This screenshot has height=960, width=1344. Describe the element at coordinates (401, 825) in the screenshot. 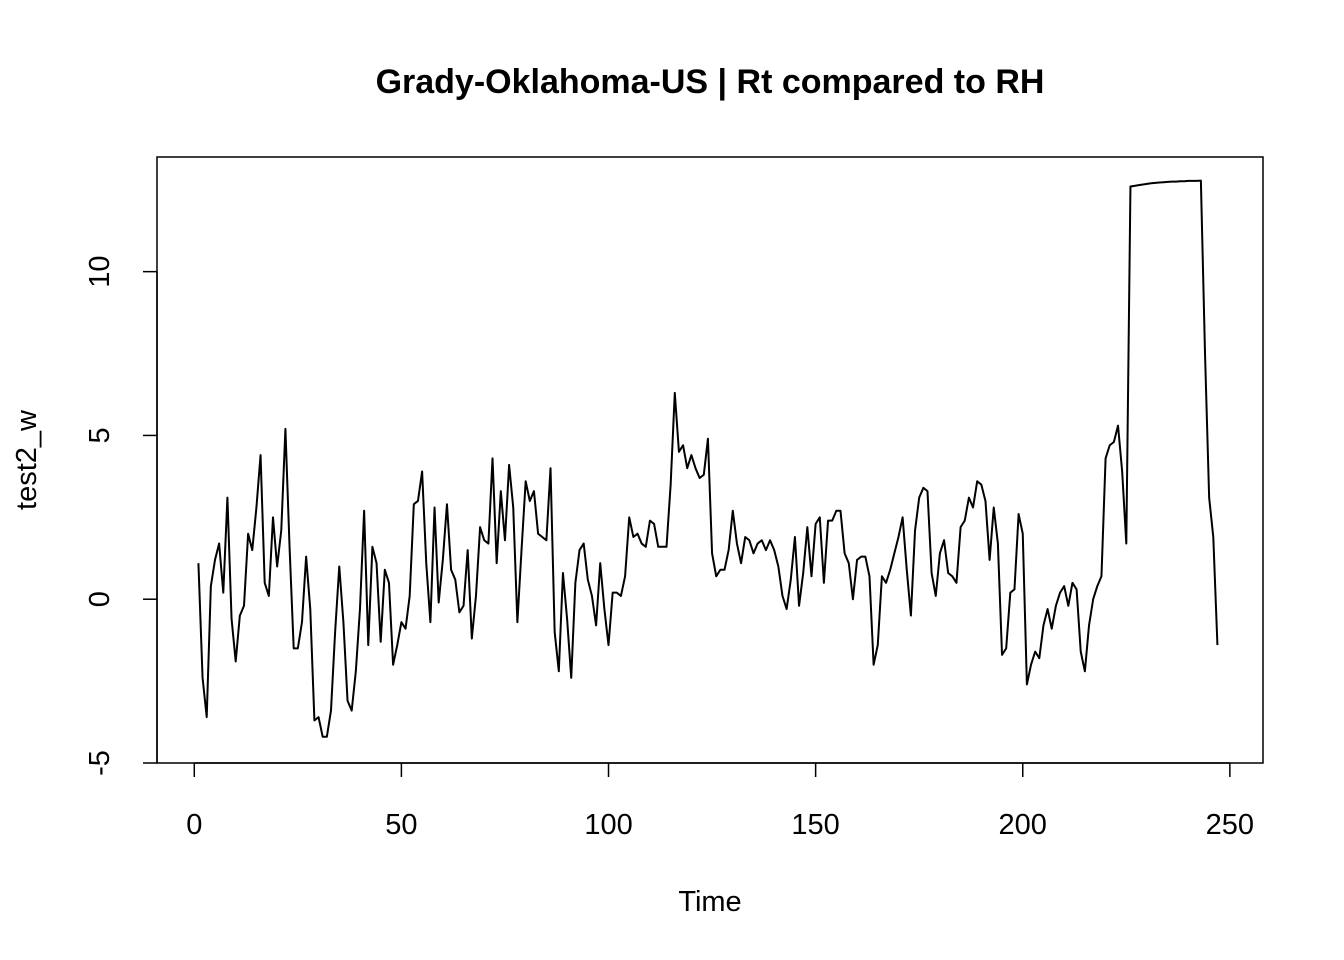

I see `x-tick-label: 50` at that location.